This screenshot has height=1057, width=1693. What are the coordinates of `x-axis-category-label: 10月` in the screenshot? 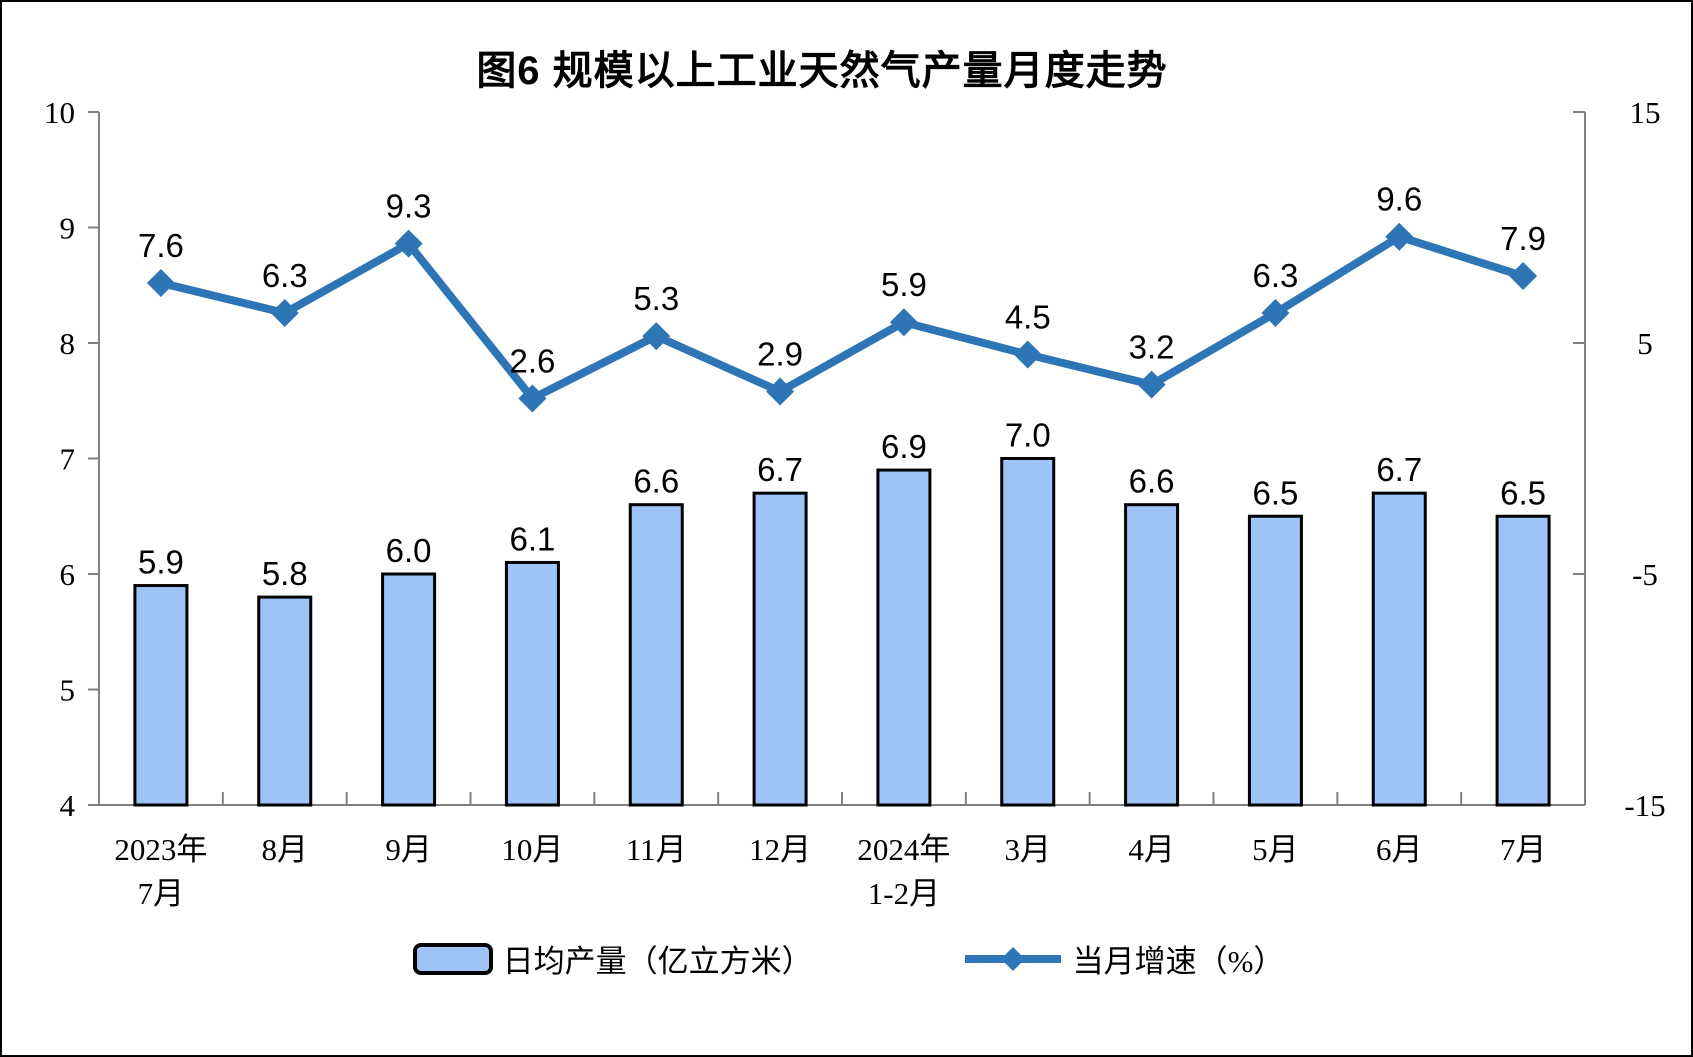 It's located at (532, 849).